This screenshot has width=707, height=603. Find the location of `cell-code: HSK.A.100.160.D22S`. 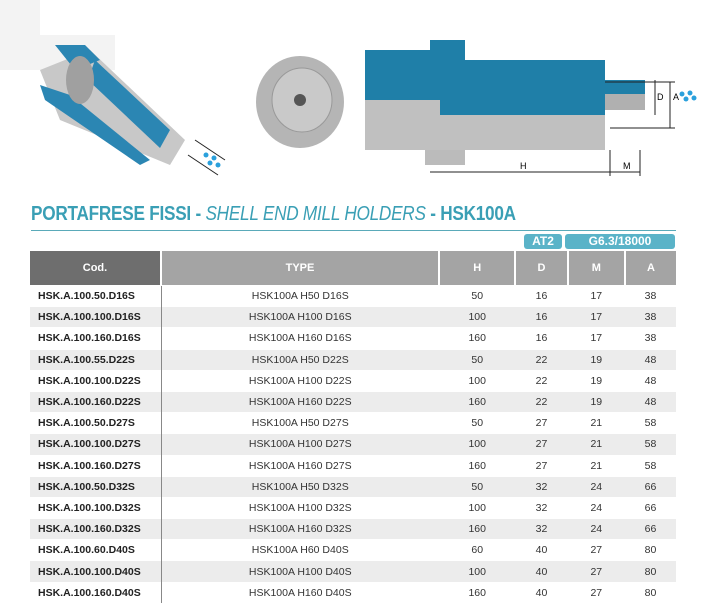

cell-code: HSK.A.100.160.D22S is located at coordinates (96, 401).